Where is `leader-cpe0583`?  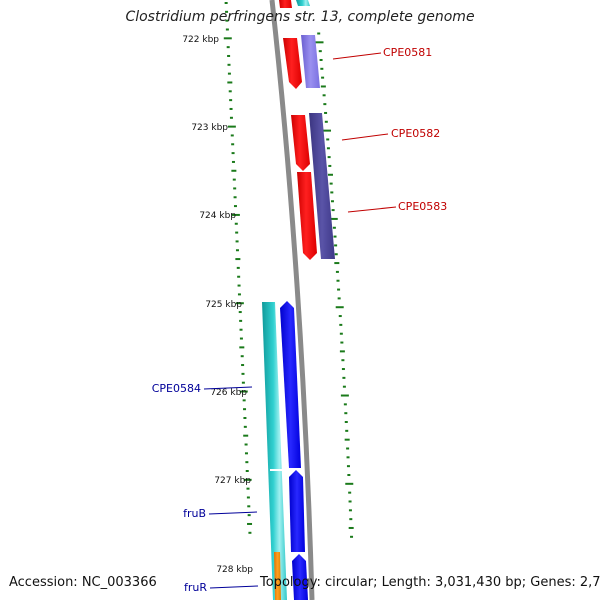
leader-cpe0583 is located at coordinates (372, 209).